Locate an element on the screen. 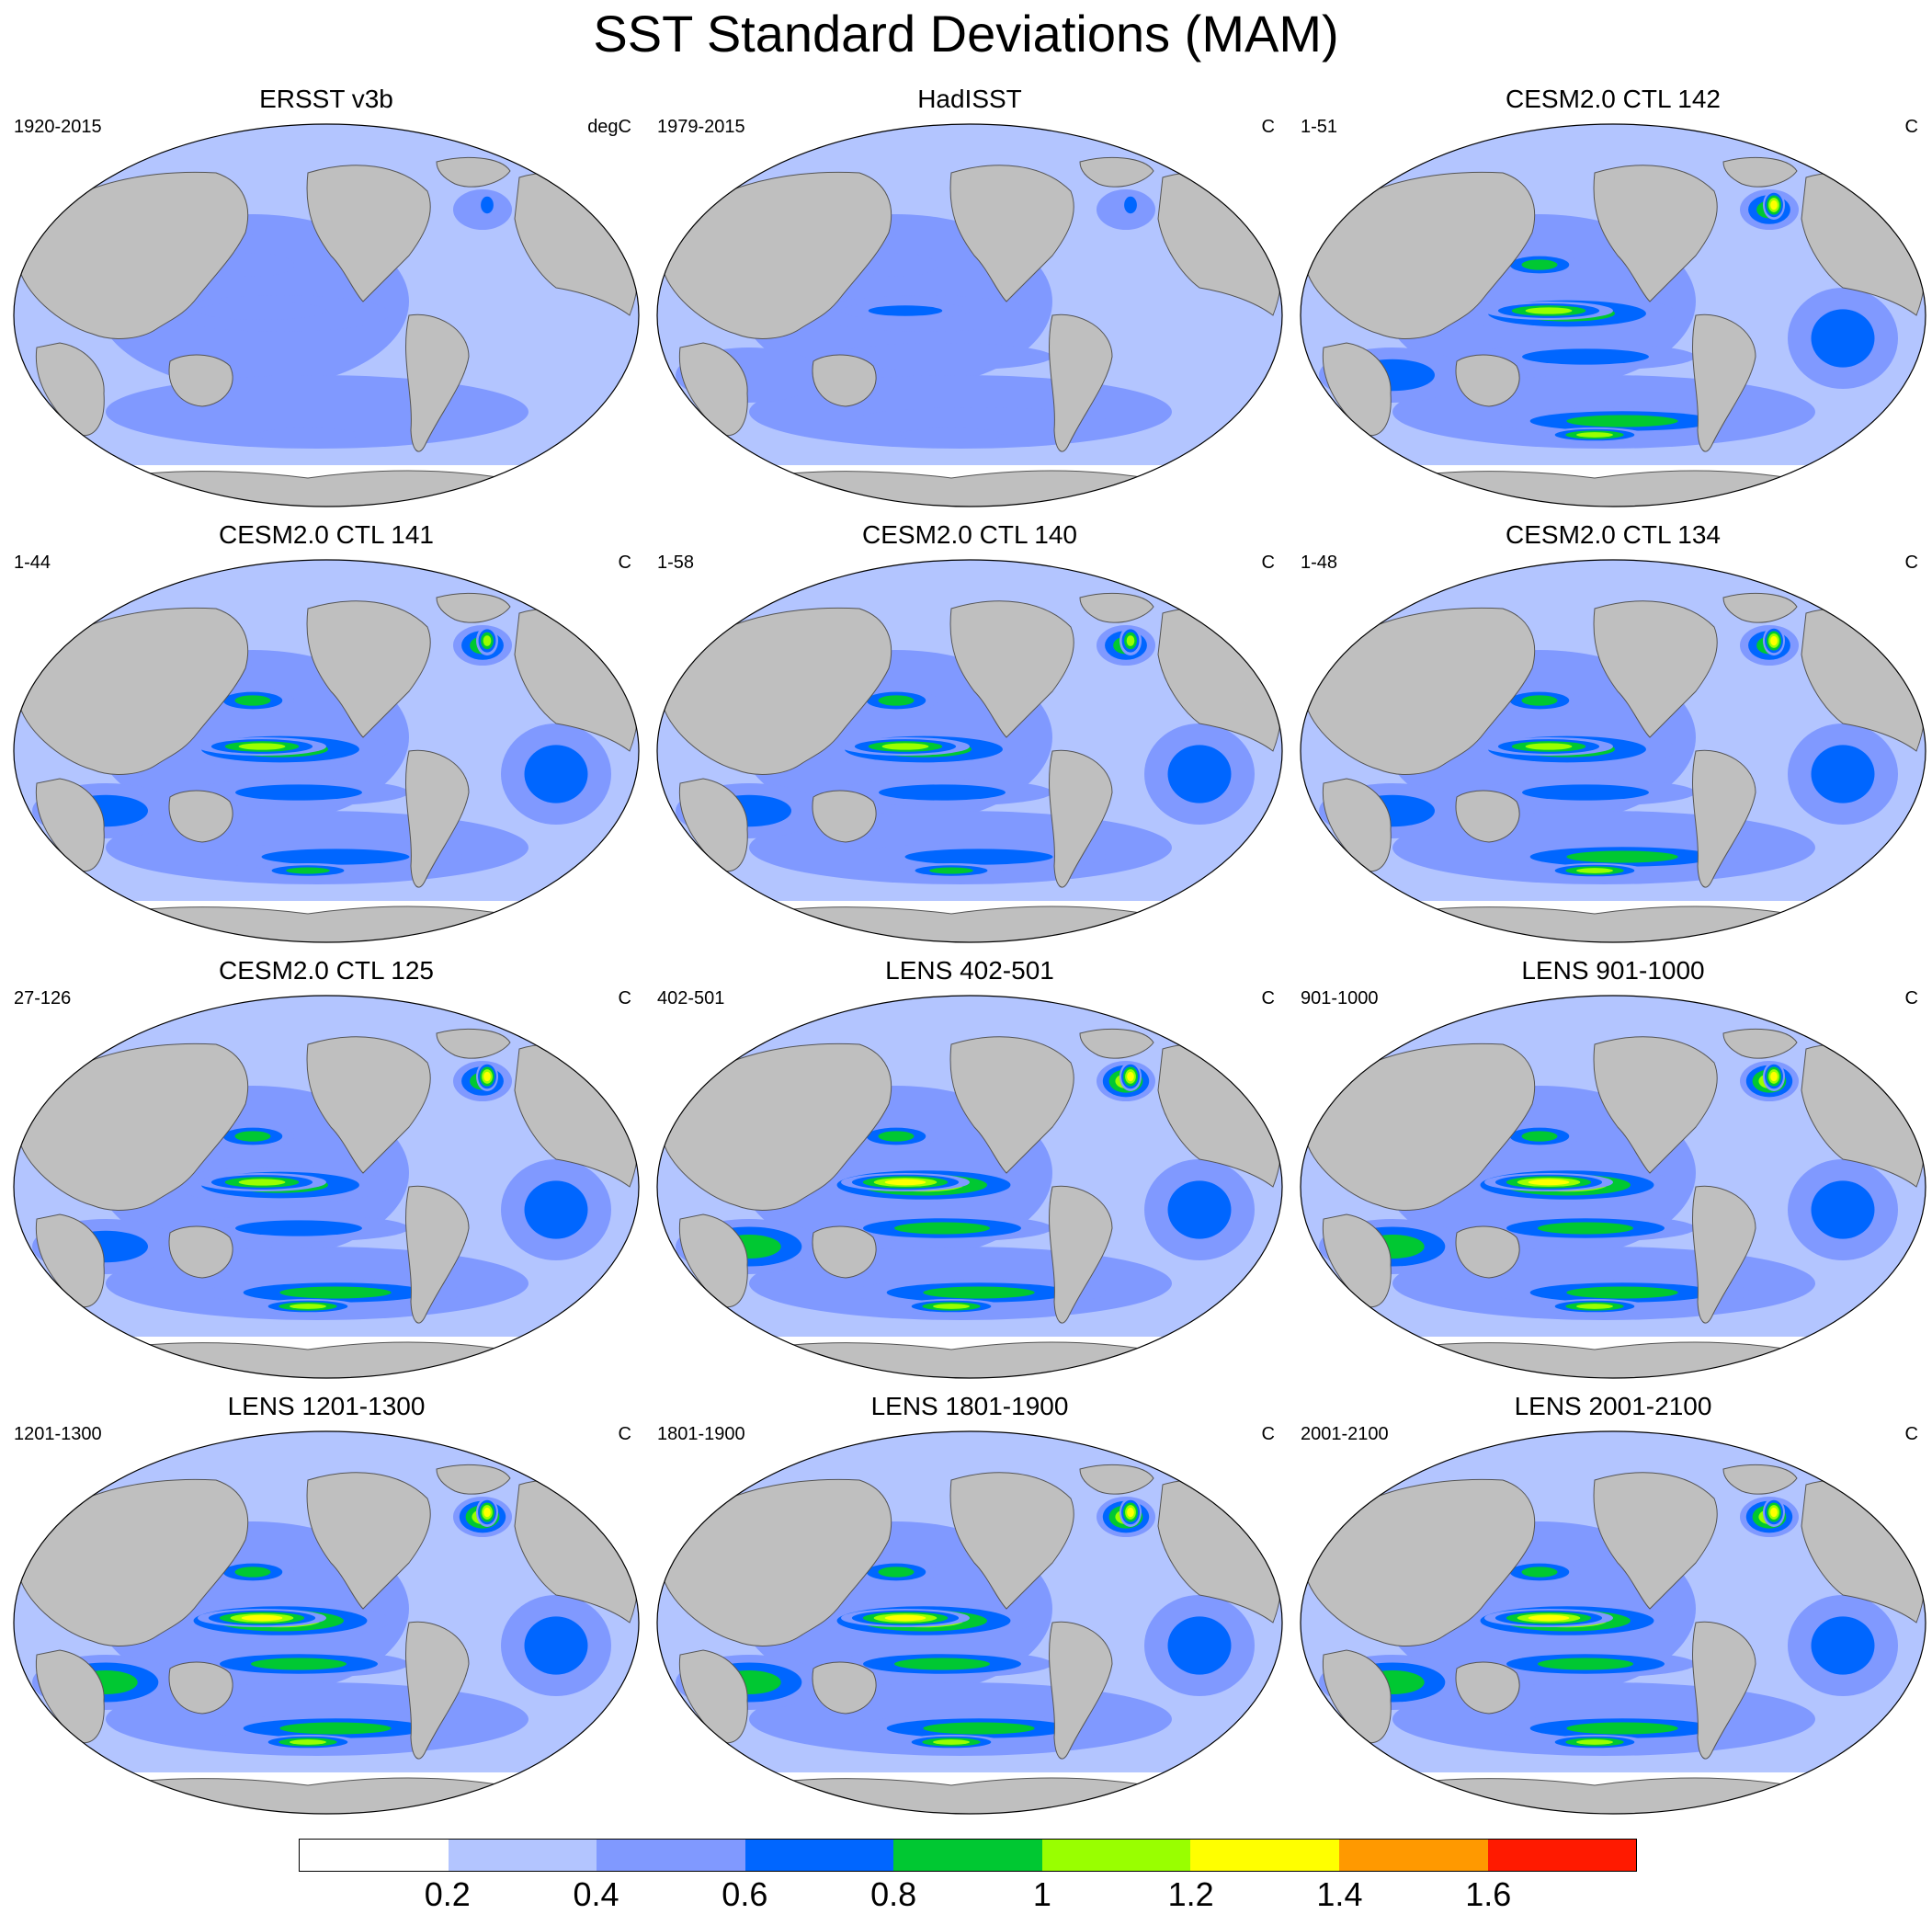 The width and height of the screenshot is (1932, 1914). panel-units: degC is located at coordinates (609, 127).